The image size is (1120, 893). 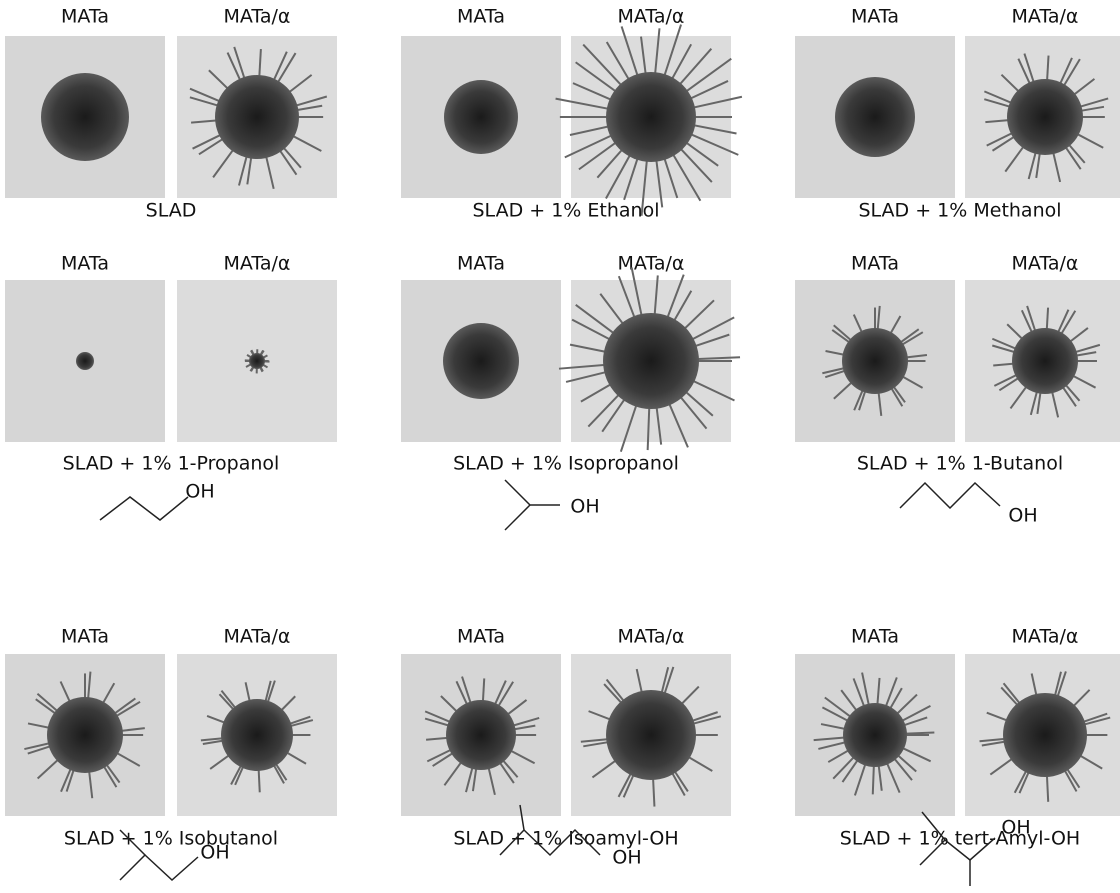 I want to click on condition-caption: SLAD + 1% tert-Amyl-OH, so click(x=960, y=839).